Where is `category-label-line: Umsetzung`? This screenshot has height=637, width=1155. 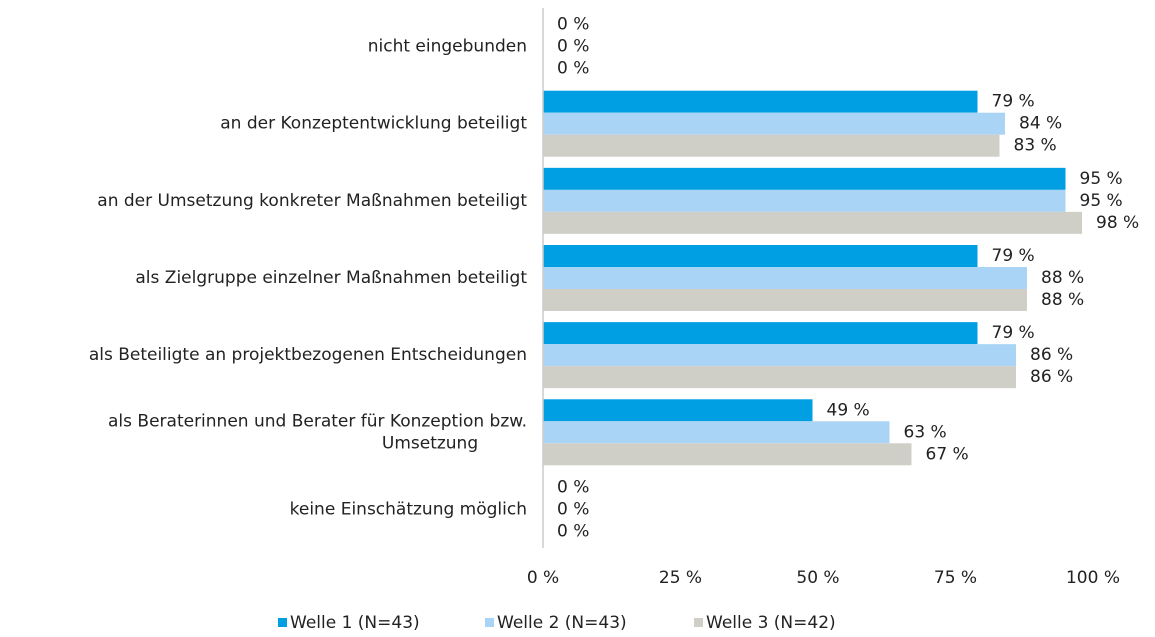 category-label-line: Umsetzung is located at coordinates (430, 443).